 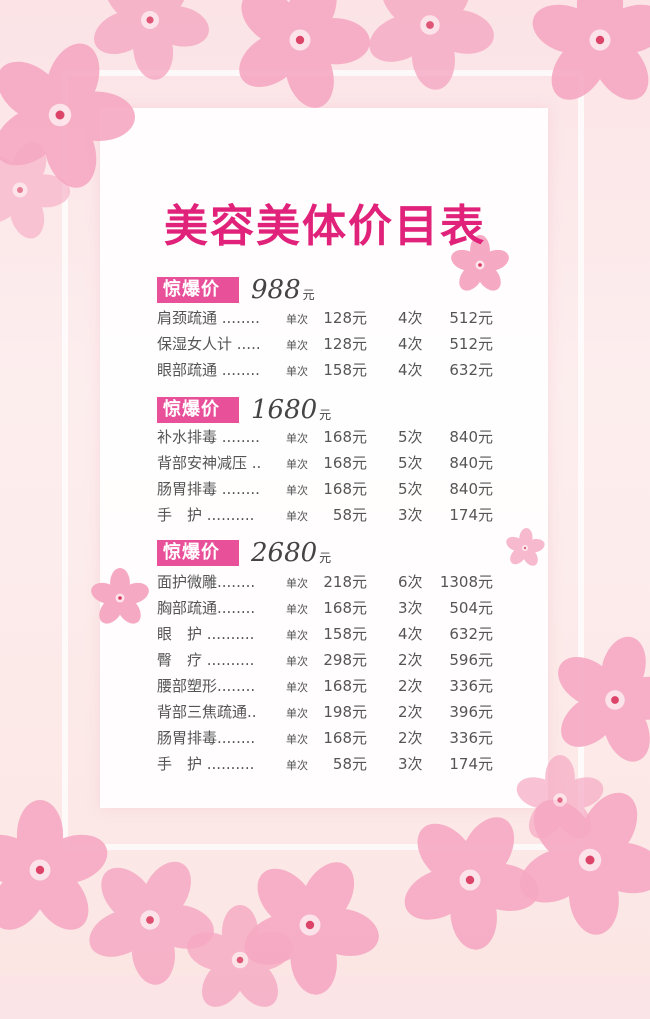 What do you see at coordinates (244, 410) in the screenshot?
I see `section-header: 惊爆价 1680 元` at bounding box center [244, 410].